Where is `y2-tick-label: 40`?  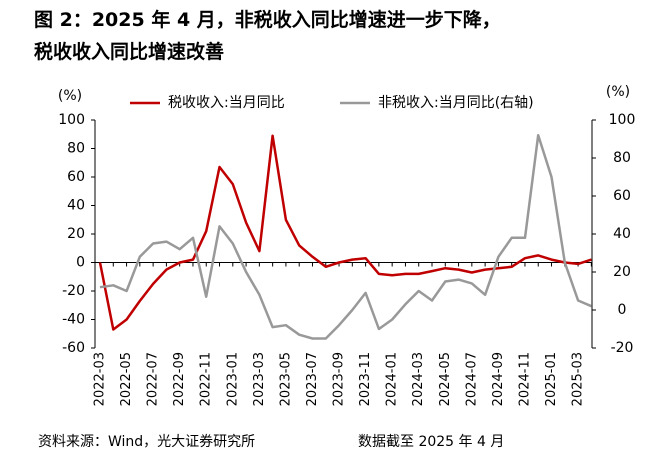 y2-tick-label: 40 is located at coordinates (622, 234).